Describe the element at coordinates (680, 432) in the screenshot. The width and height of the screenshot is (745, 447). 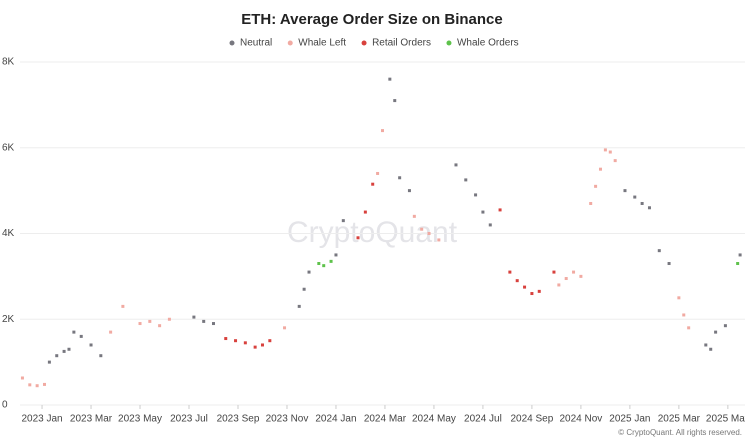
I see `footer: © CryptoQuant. All rights reserved.` at that location.